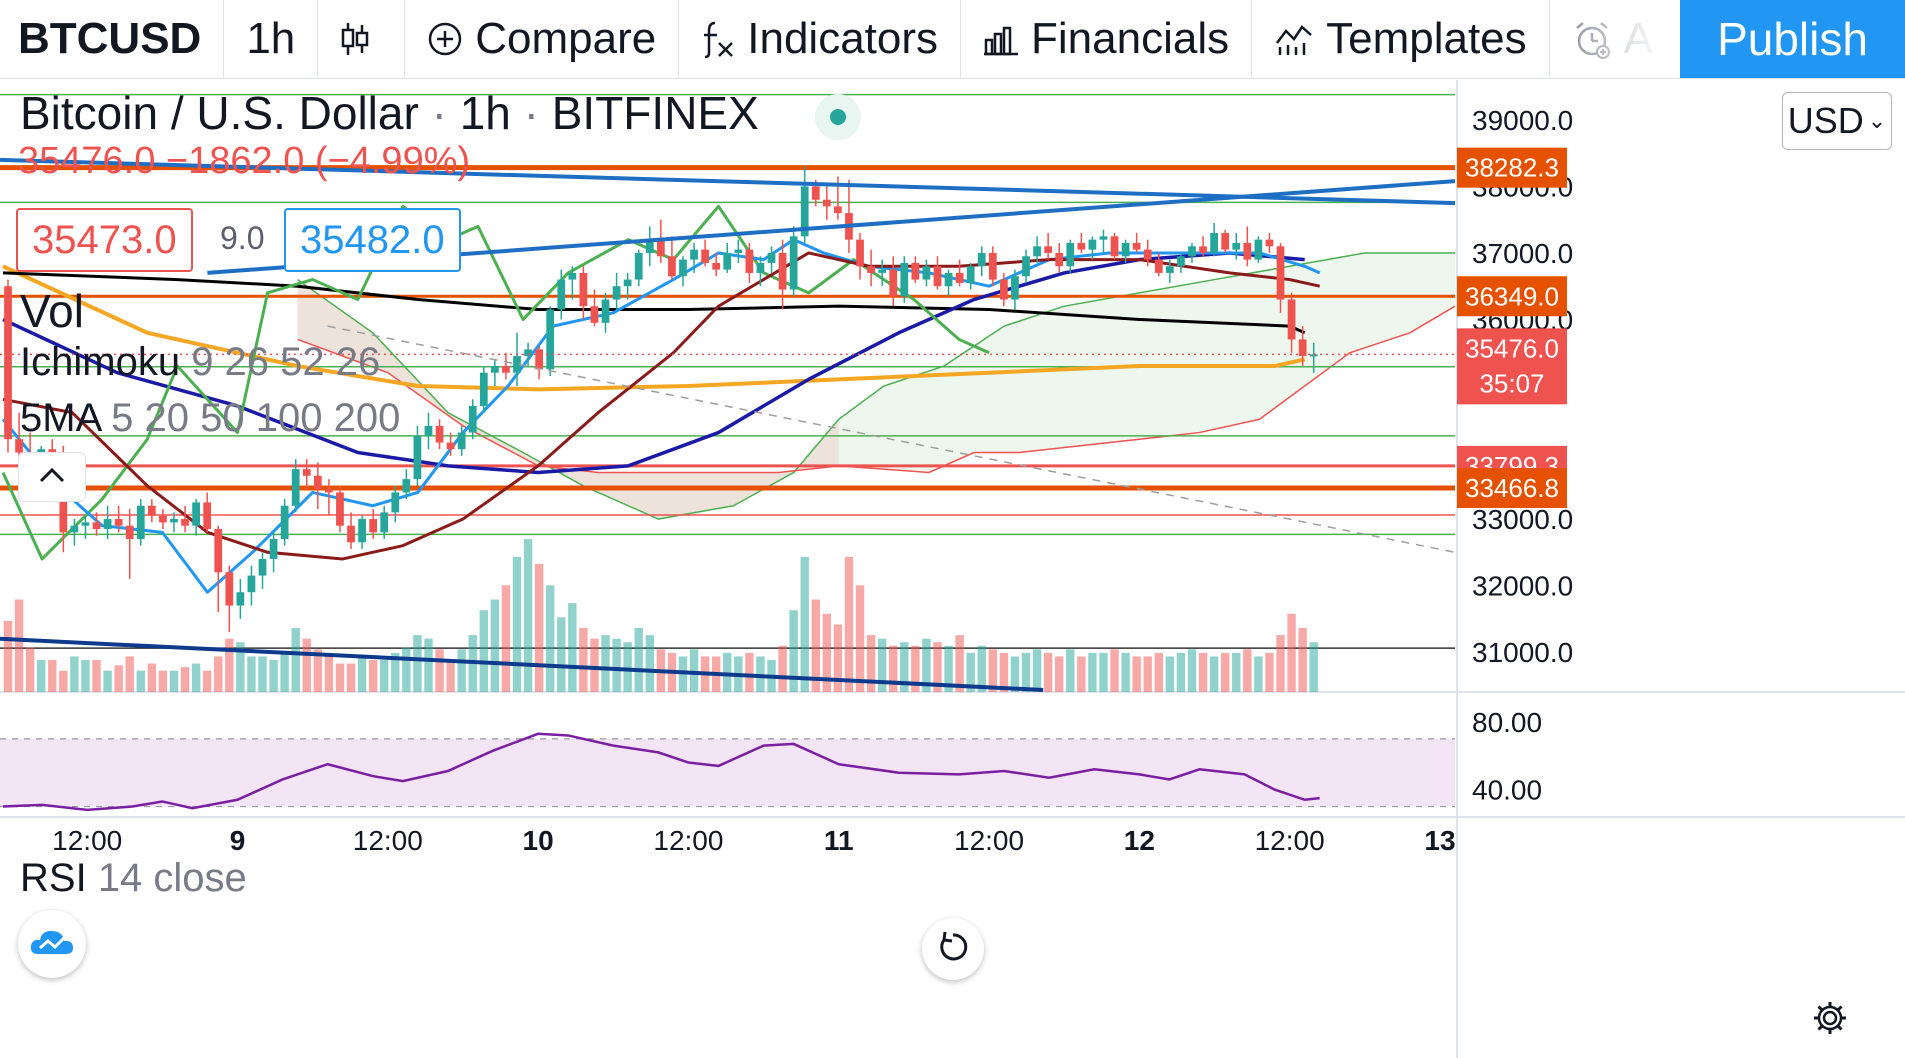 The height and width of the screenshot is (1058, 1905). I want to click on time-tick-label: 12:00, so click(388, 840).